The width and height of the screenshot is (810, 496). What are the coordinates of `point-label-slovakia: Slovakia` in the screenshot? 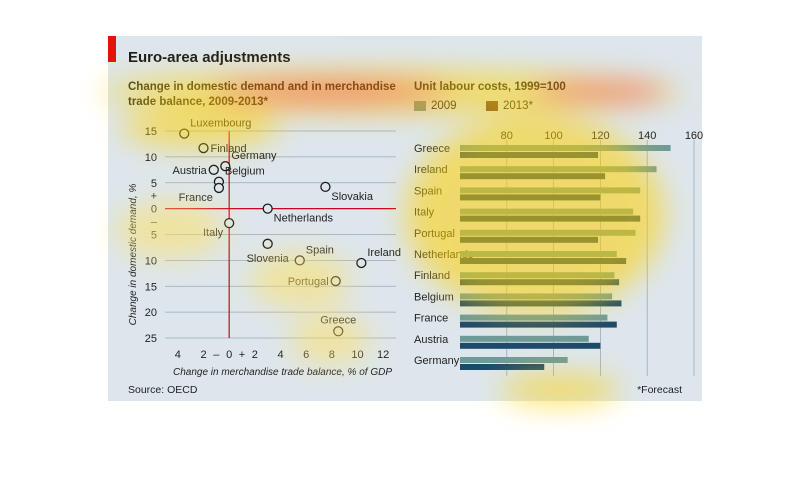 It's located at (352, 197).